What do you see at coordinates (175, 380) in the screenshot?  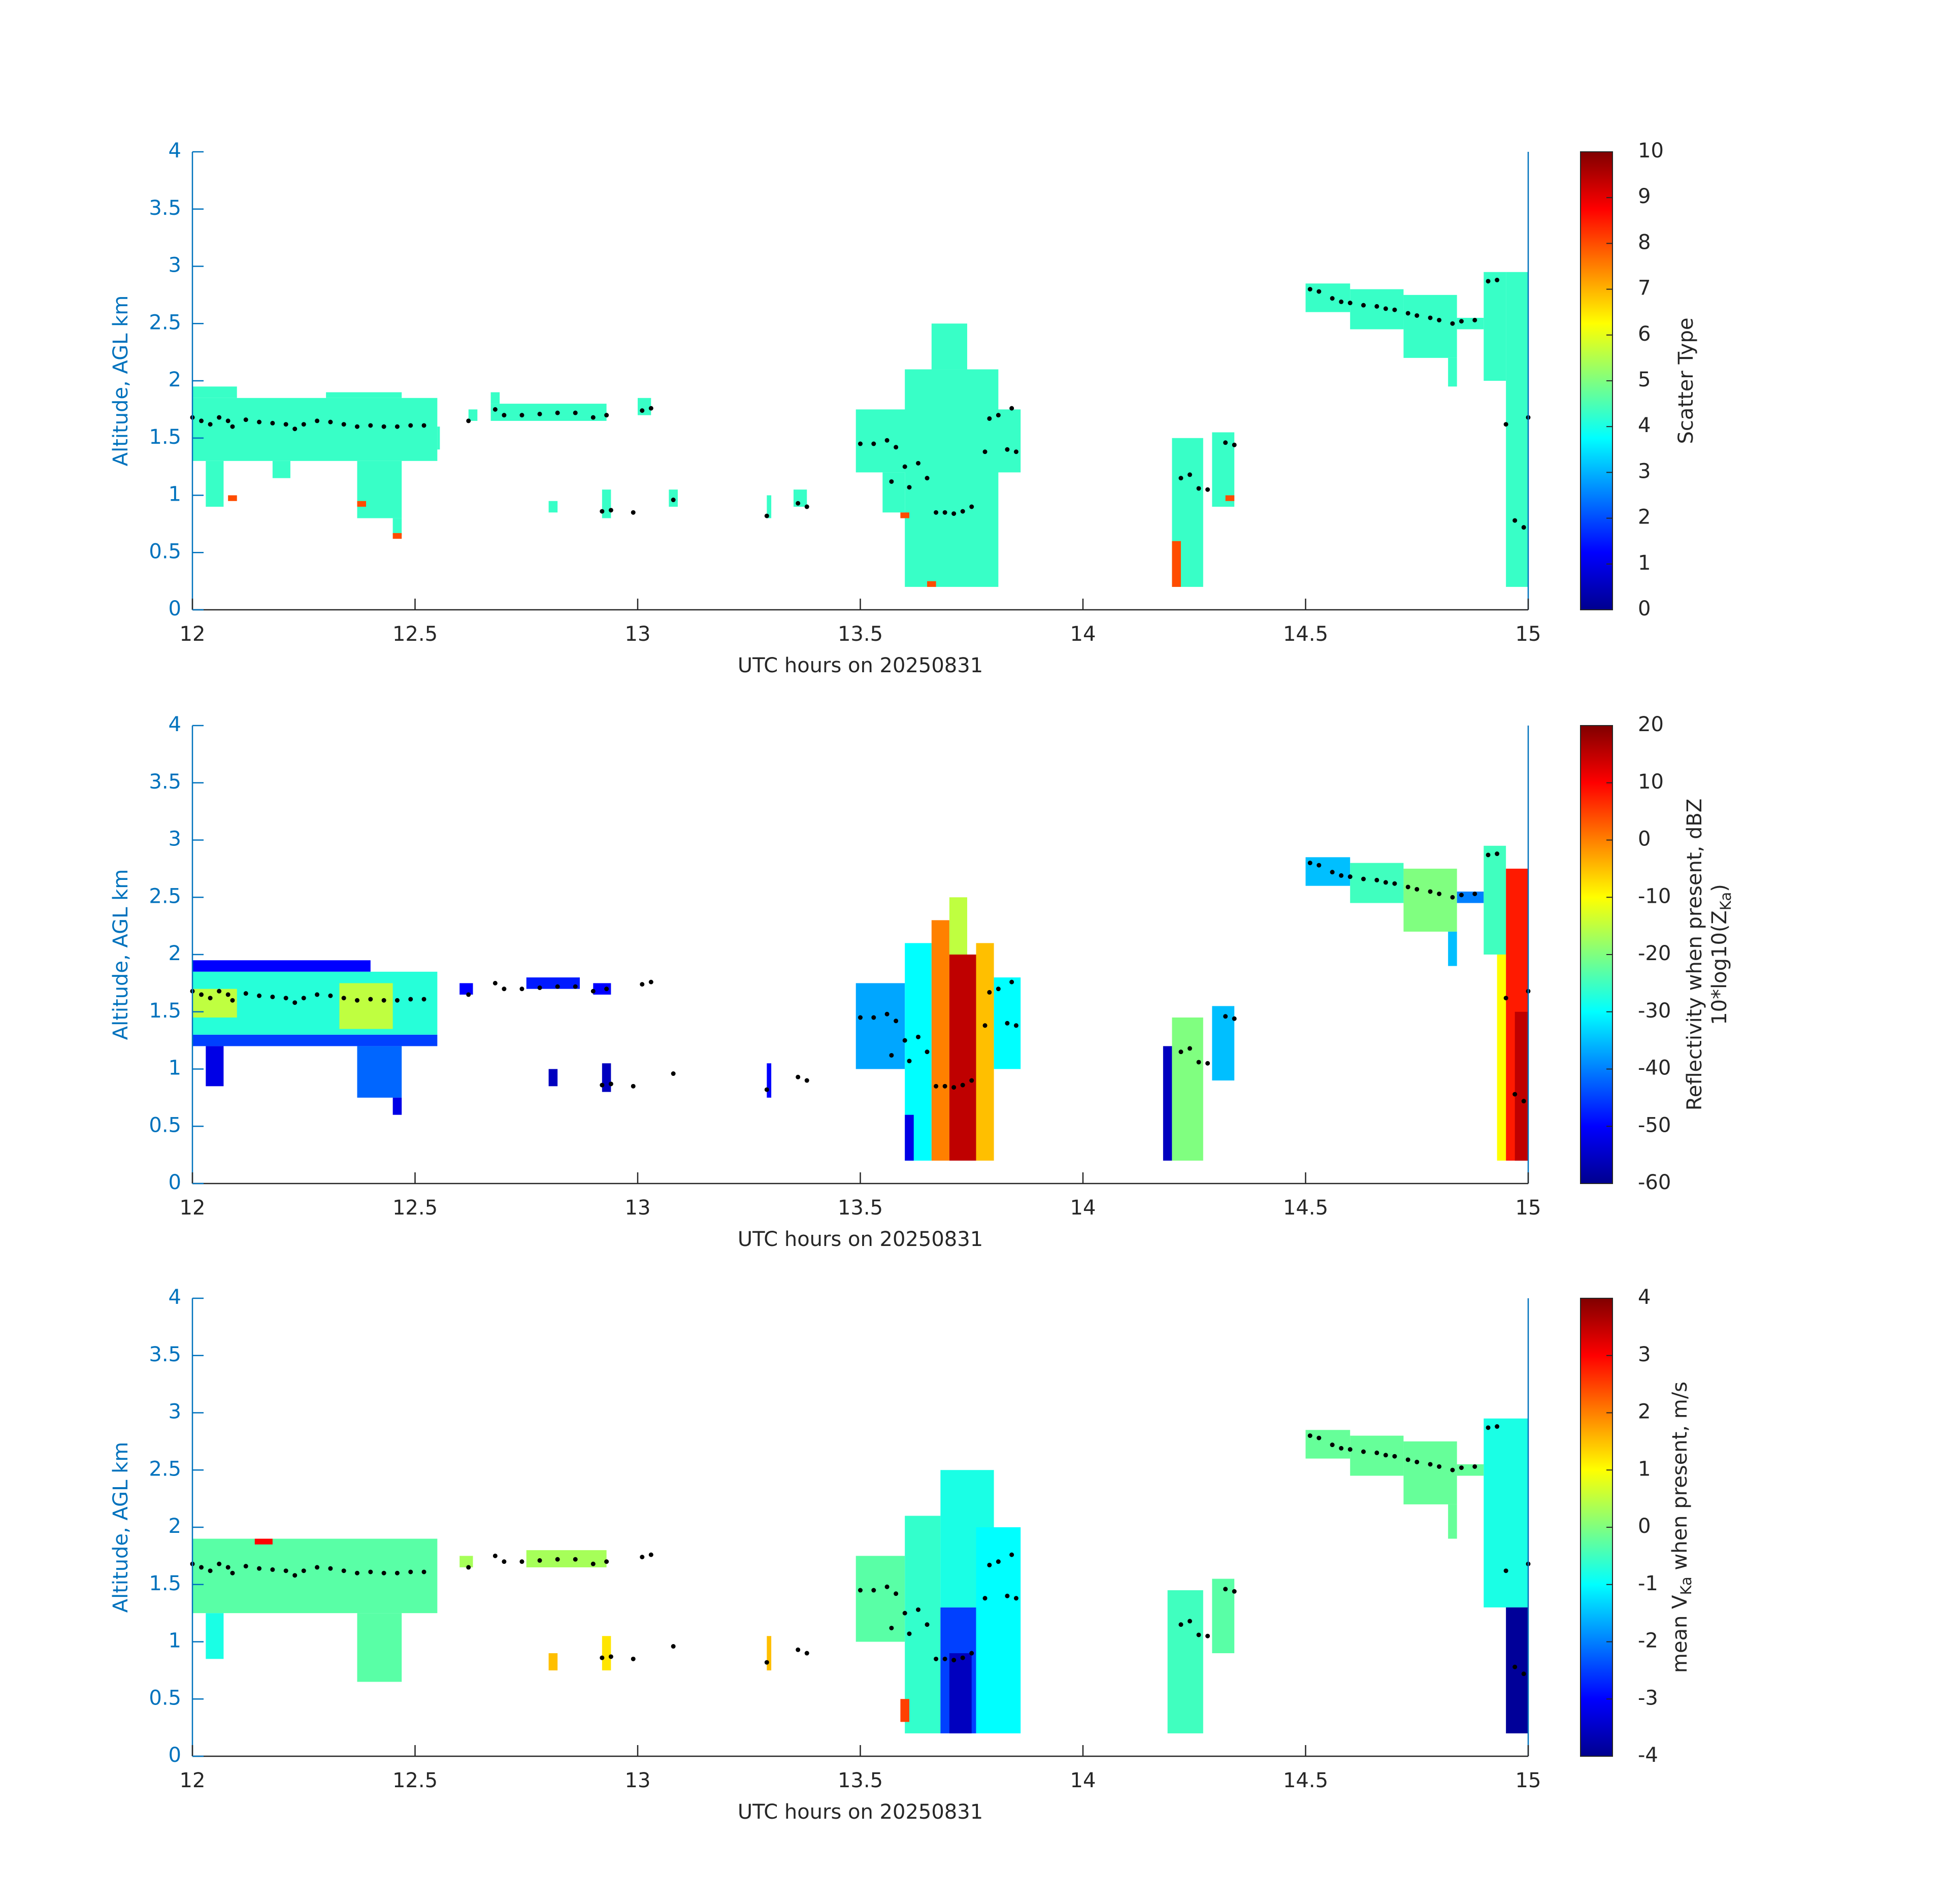 I see `y-tick-label: 2` at bounding box center [175, 380].